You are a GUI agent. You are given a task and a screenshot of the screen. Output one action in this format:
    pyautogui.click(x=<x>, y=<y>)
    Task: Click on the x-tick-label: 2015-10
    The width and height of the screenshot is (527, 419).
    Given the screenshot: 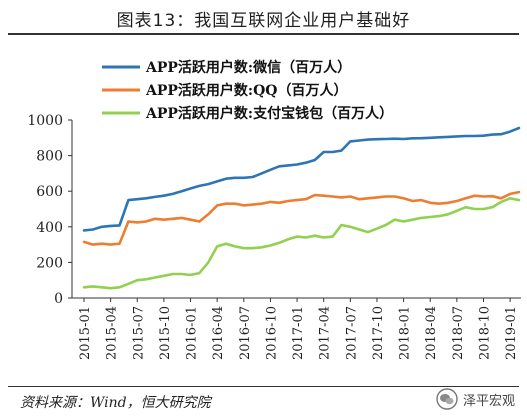 What is the action you would take?
    pyautogui.click(x=165, y=333)
    